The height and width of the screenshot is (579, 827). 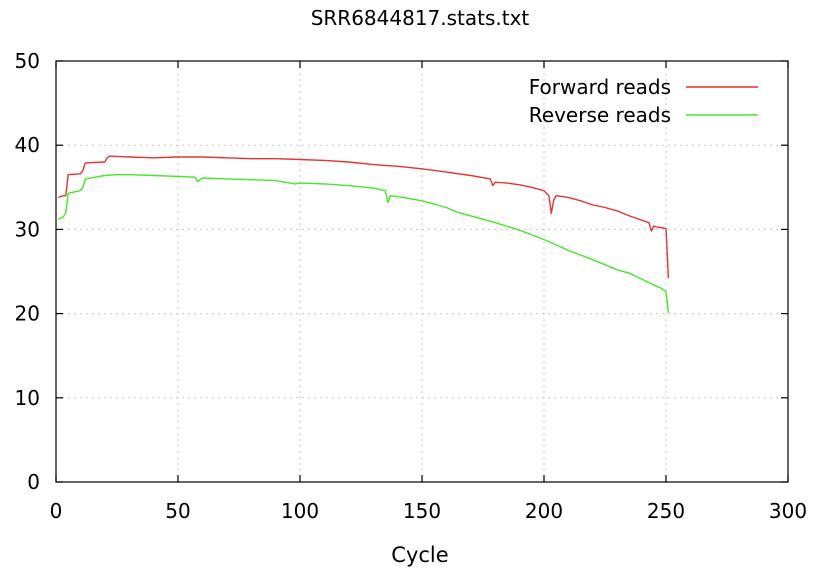 I want to click on legend-label: Forward reads, so click(x=600, y=87).